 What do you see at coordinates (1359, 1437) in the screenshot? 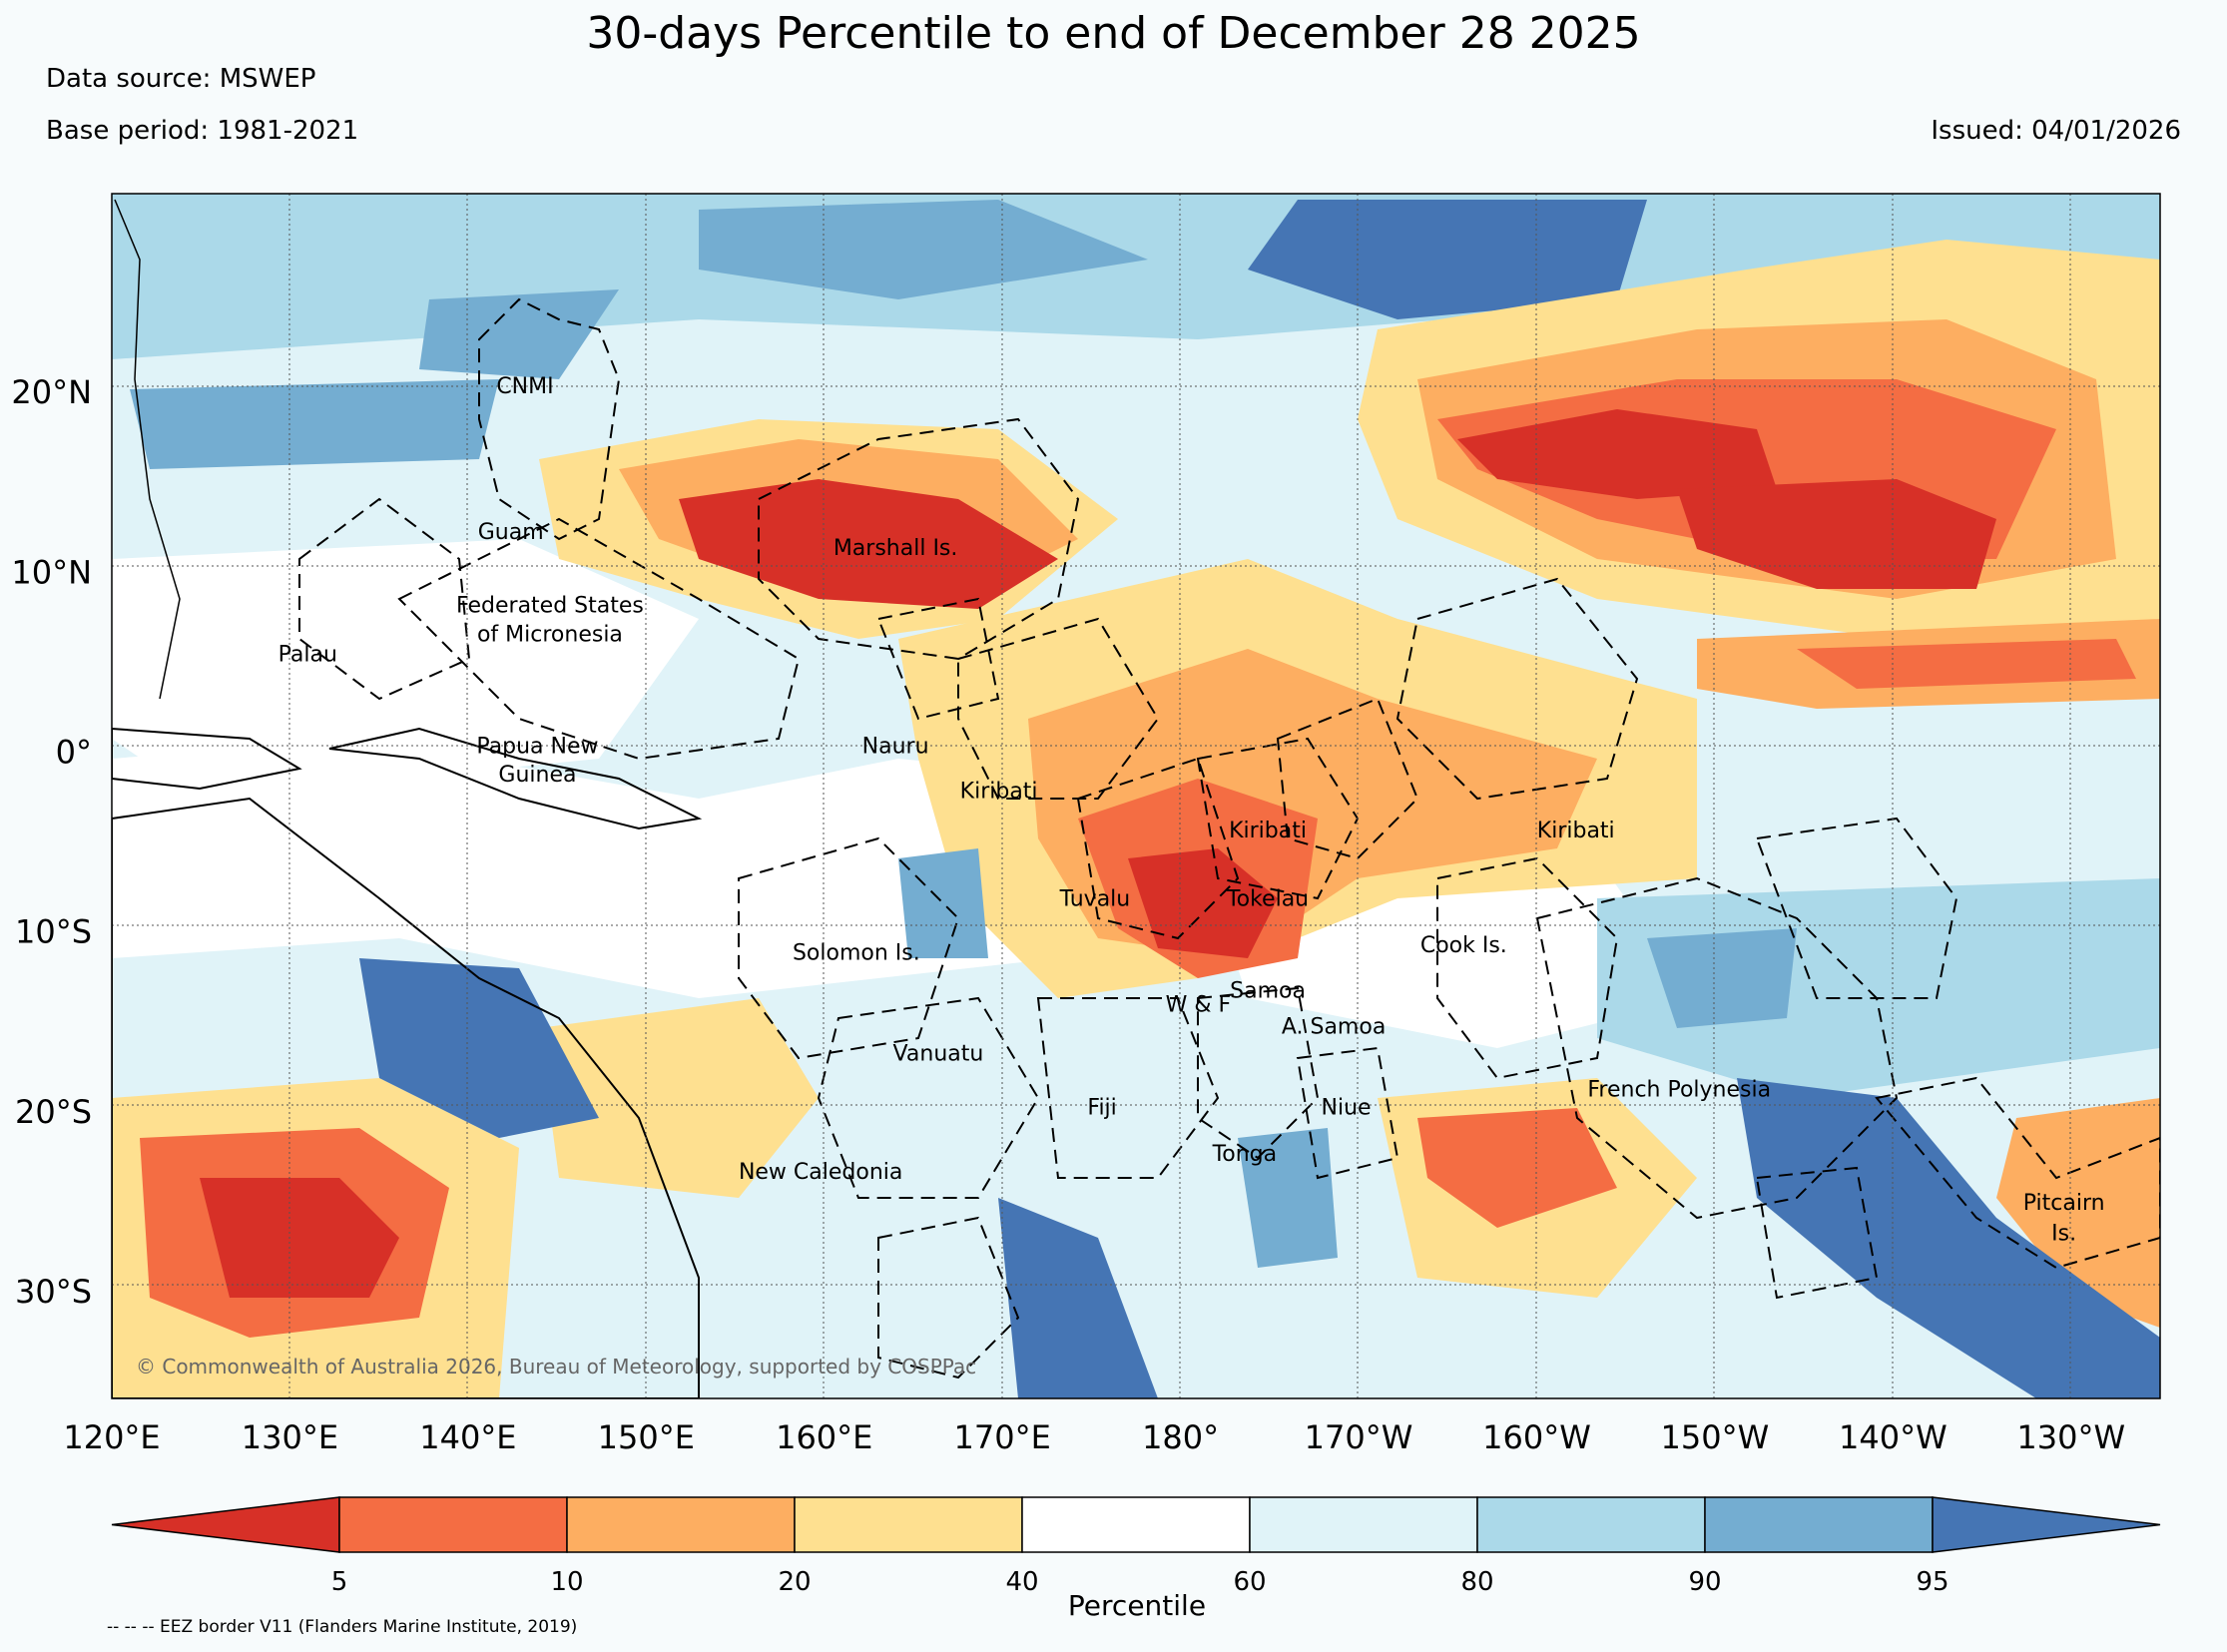
I see `lon-tick-label: 170°W` at bounding box center [1359, 1437].